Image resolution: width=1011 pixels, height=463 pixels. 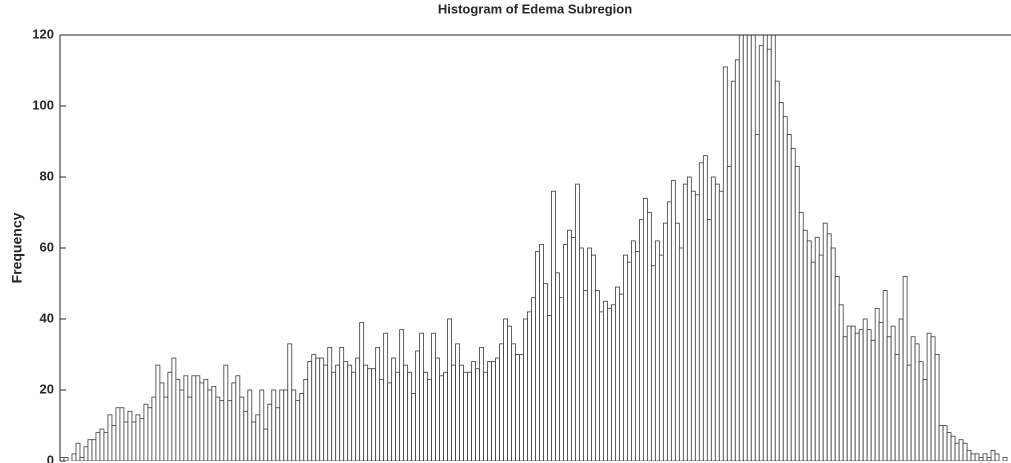 I want to click on y-axis-label: Frequency, so click(x=17, y=247).